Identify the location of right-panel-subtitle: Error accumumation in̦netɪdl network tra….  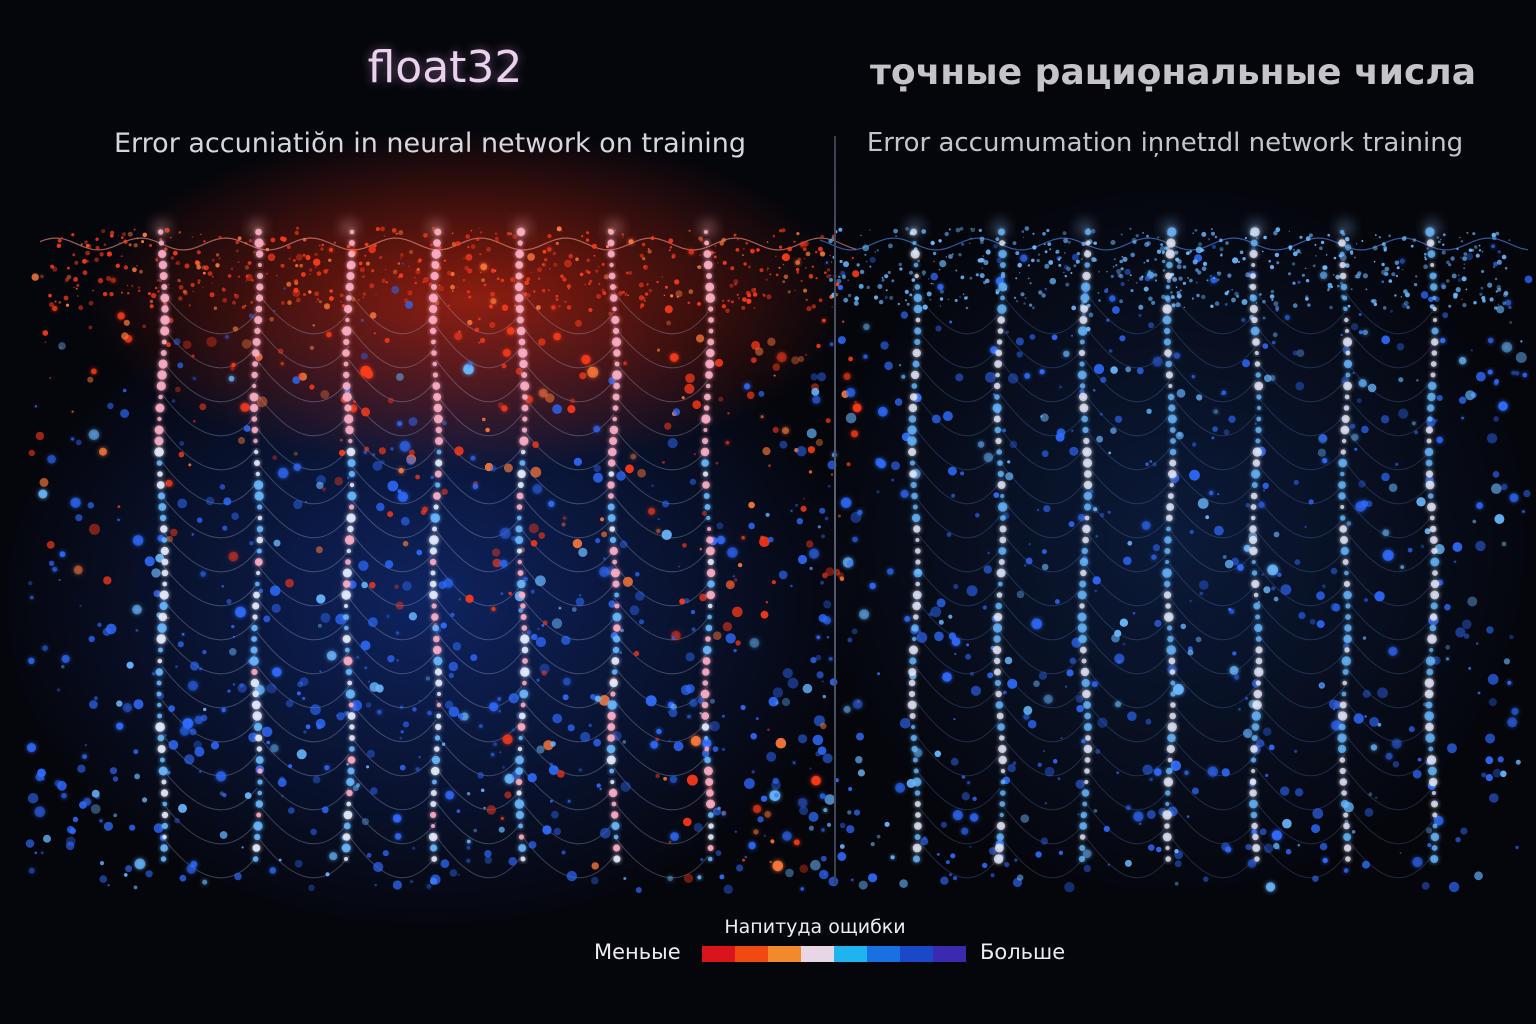
(1165, 143).